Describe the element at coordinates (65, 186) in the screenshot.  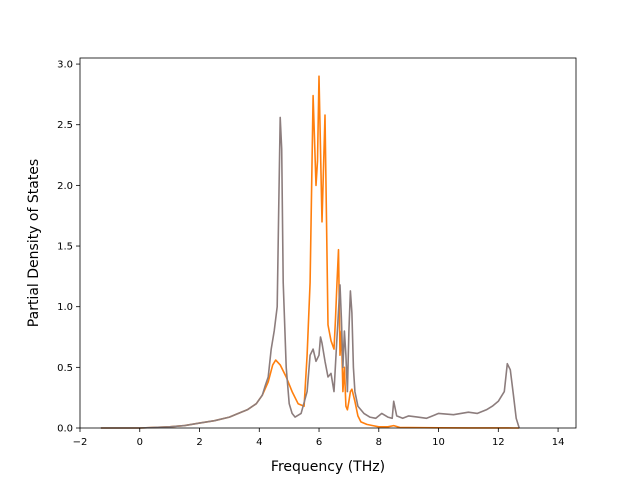
I see `y-tick-label: 2.0` at that location.